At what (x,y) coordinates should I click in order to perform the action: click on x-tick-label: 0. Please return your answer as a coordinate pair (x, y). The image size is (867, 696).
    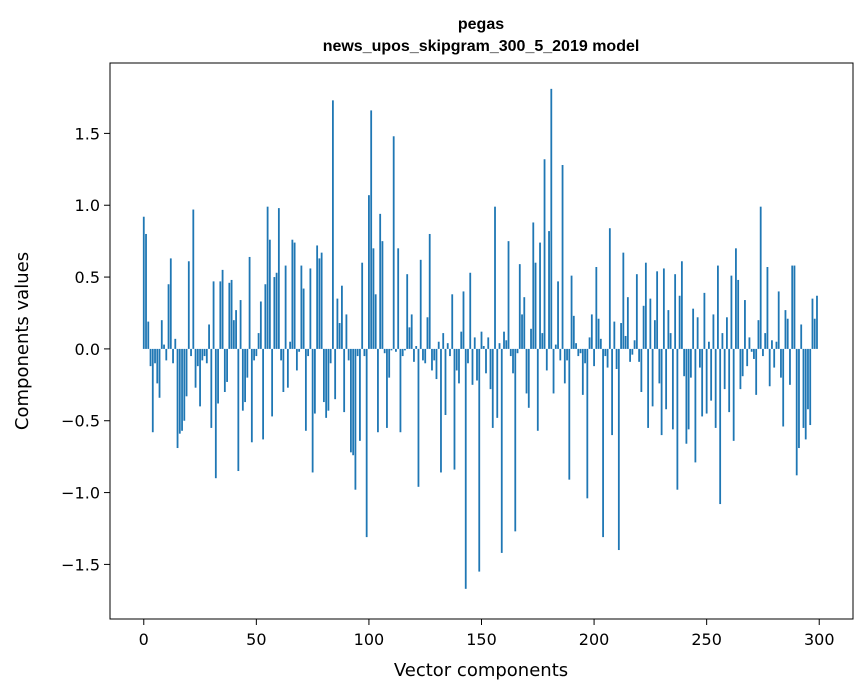
    Looking at the image, I should click on (144, 639).